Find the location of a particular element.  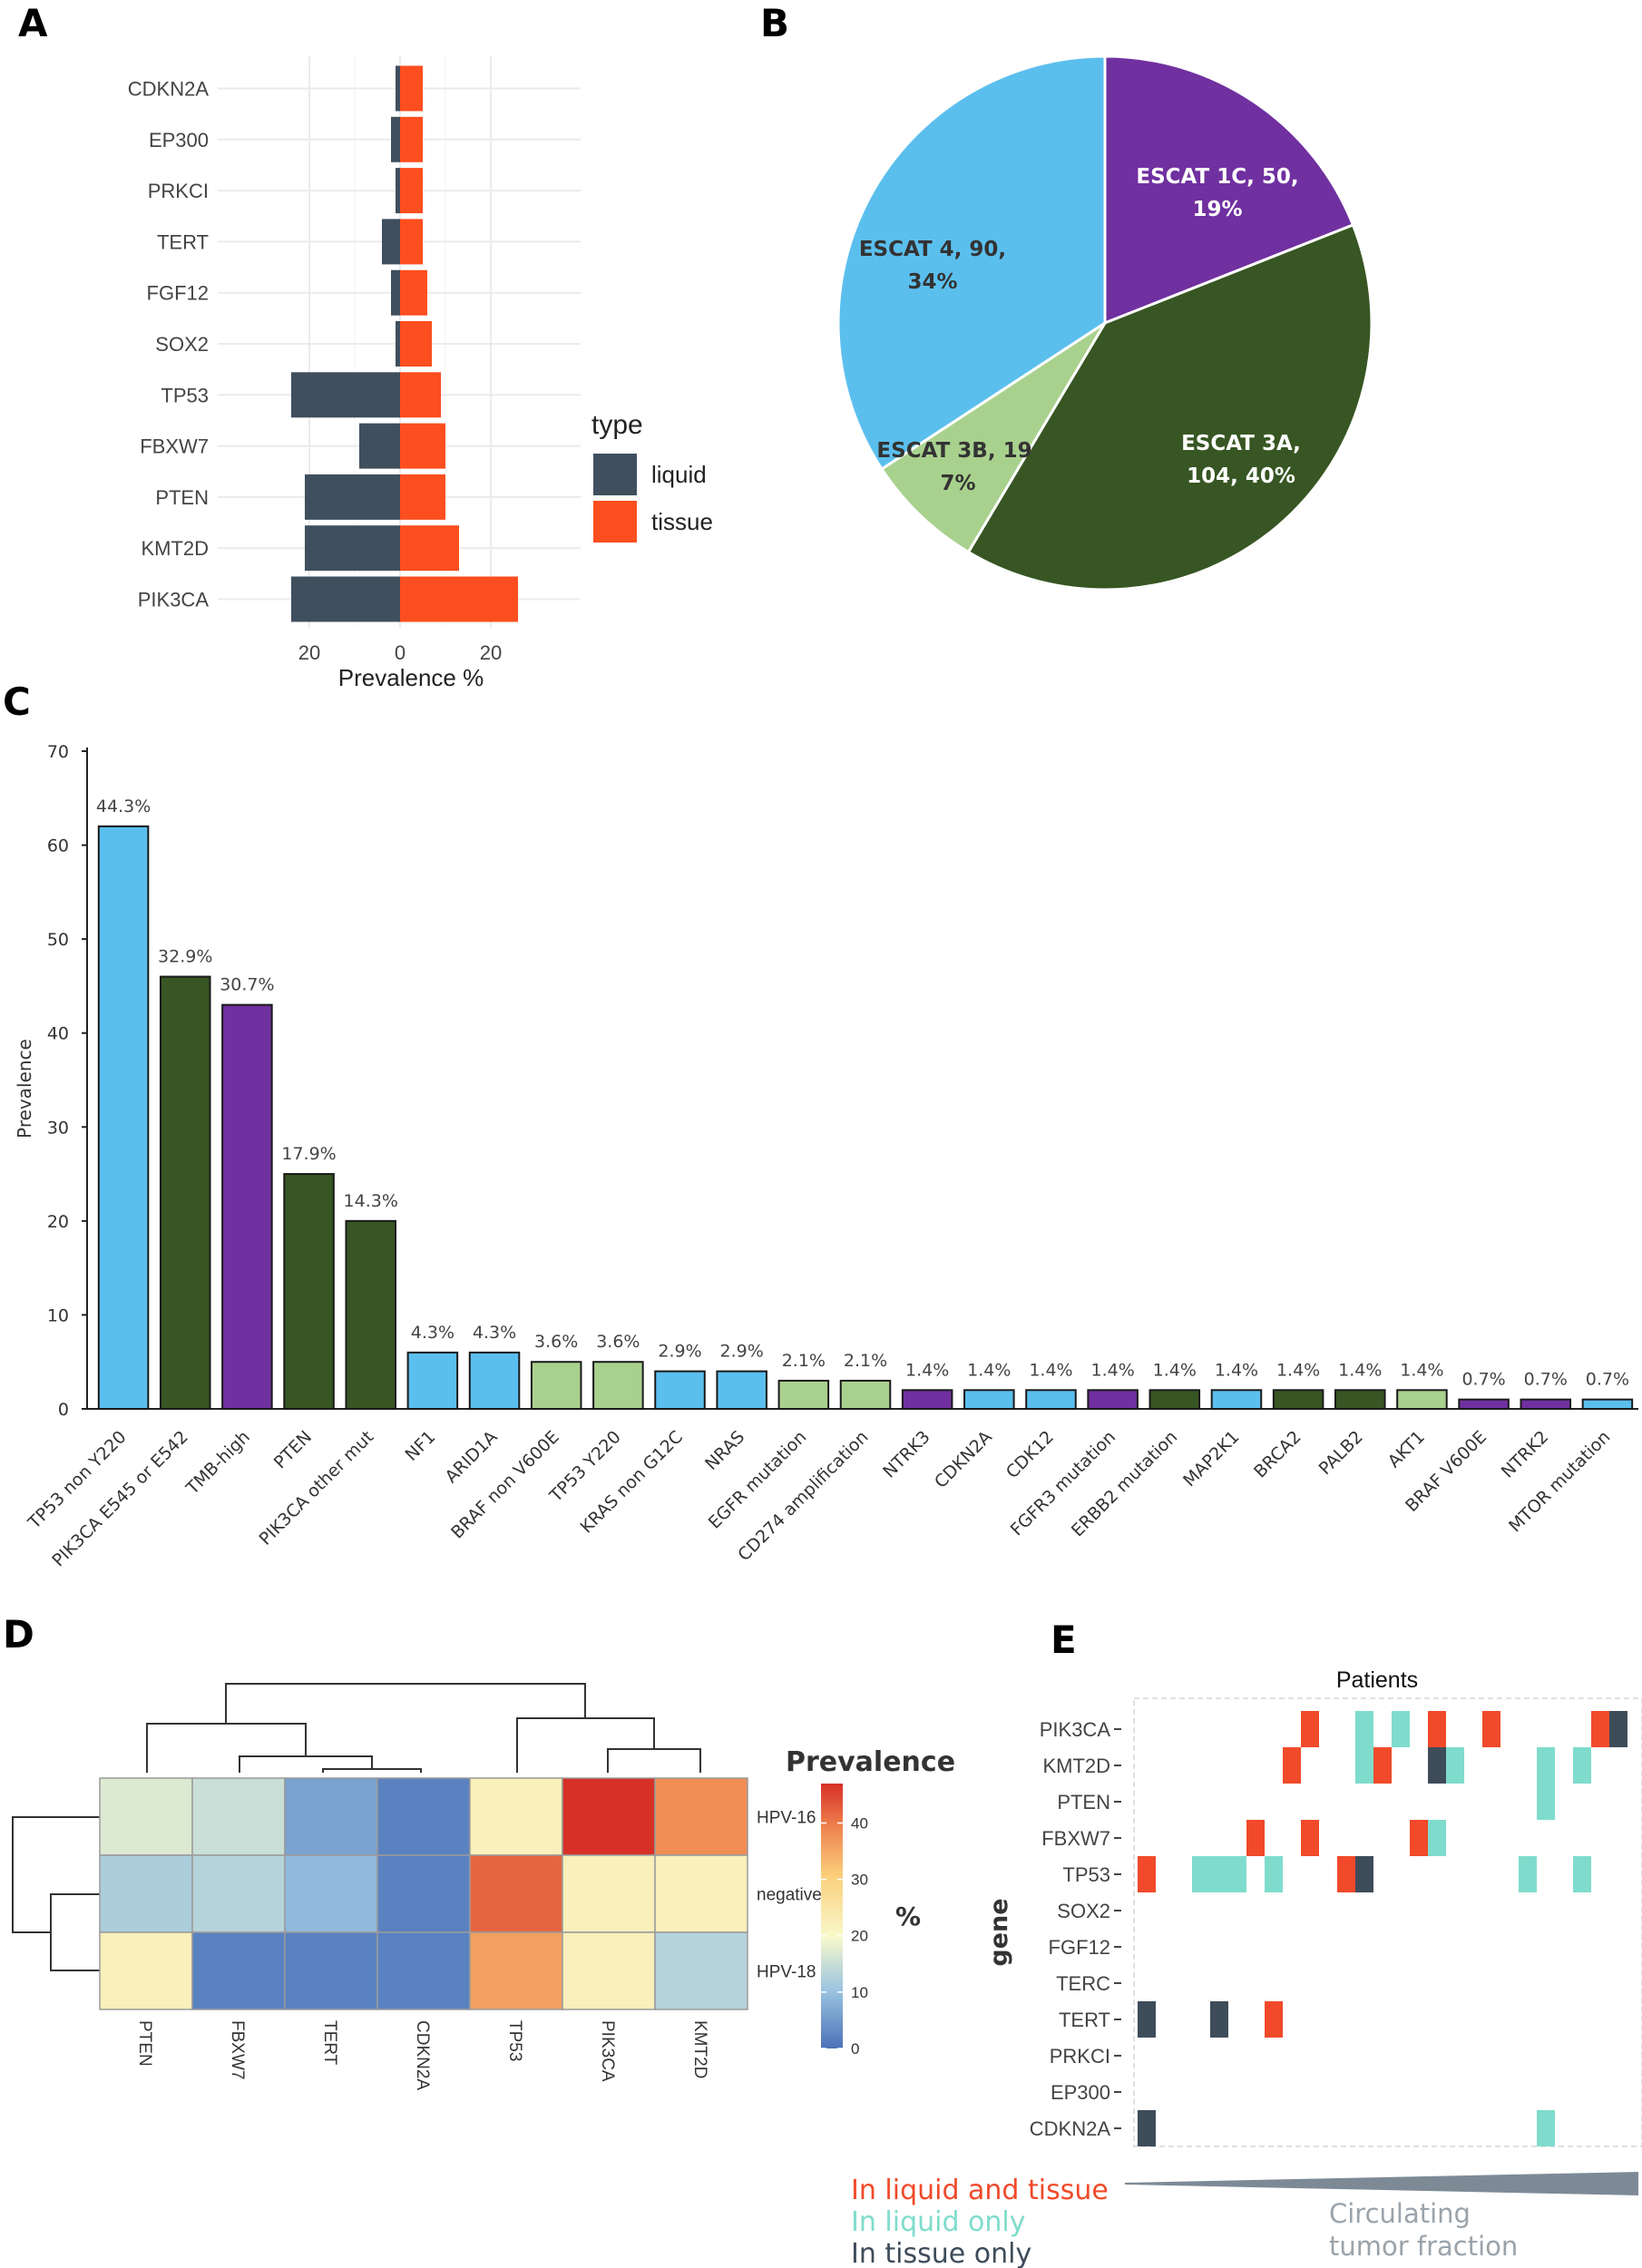

c-value-label: 2.1% is located at coordinates (866, 1361).